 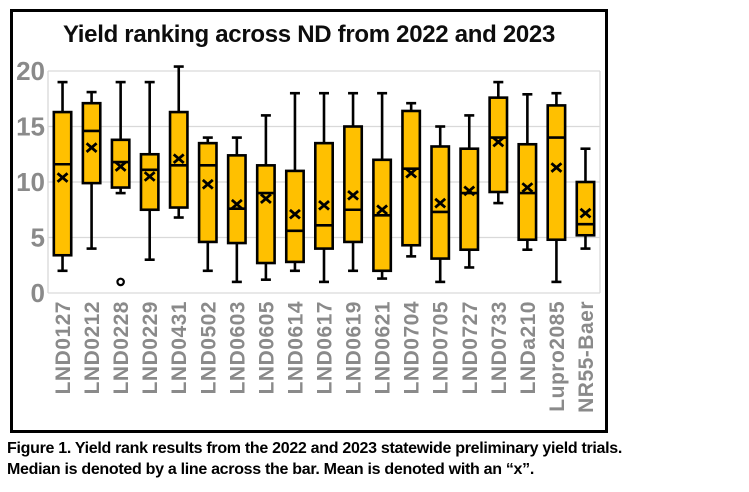 What do you see at coordinates (38, 238) in the screenshot?
I see `y-tick-label: 5` at bounding box center [38, 238].